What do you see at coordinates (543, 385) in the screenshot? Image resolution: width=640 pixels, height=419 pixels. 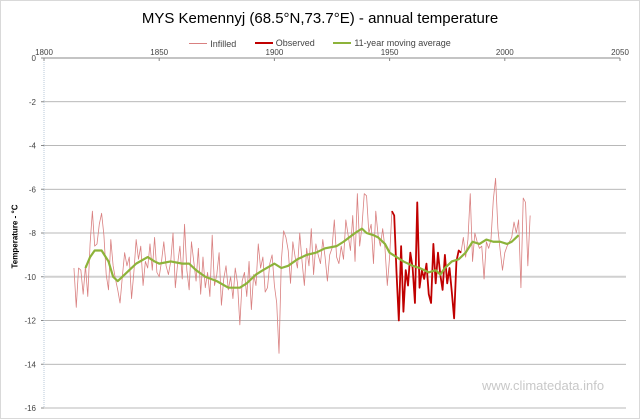 I see `watermark: www.climatedata.info` at bounding box center [543, 385].